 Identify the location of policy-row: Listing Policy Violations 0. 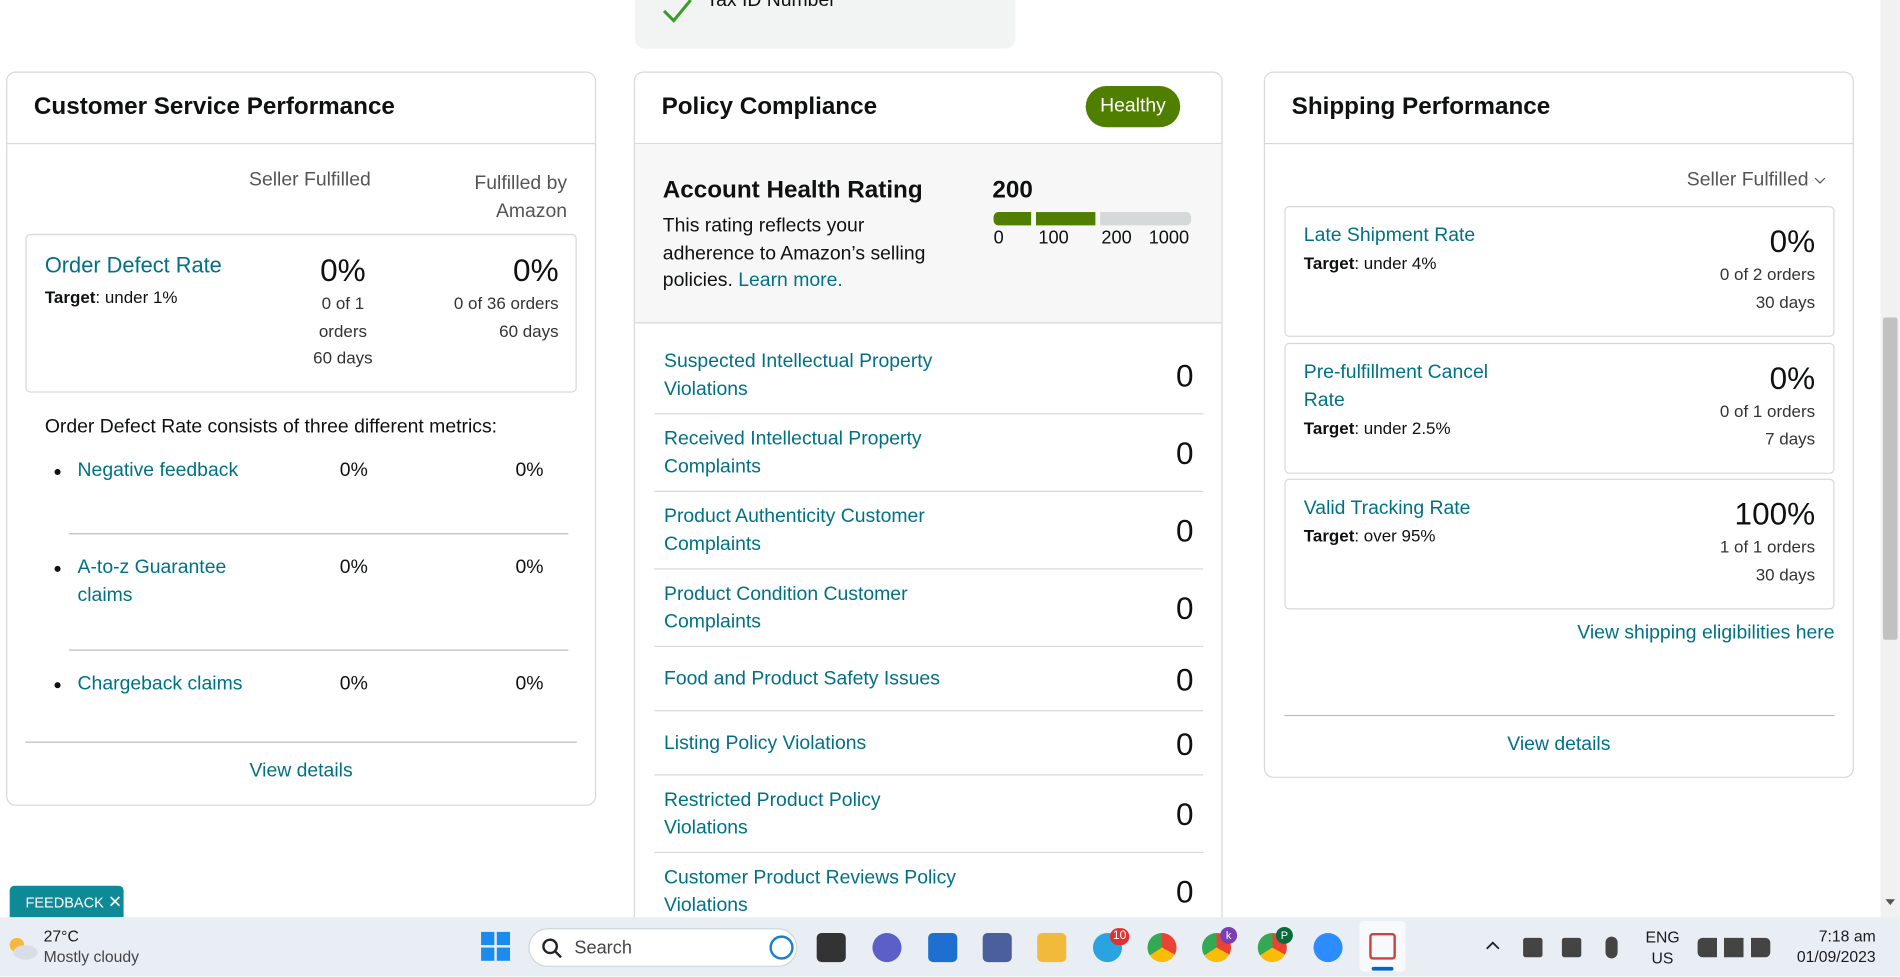
(929, 743).